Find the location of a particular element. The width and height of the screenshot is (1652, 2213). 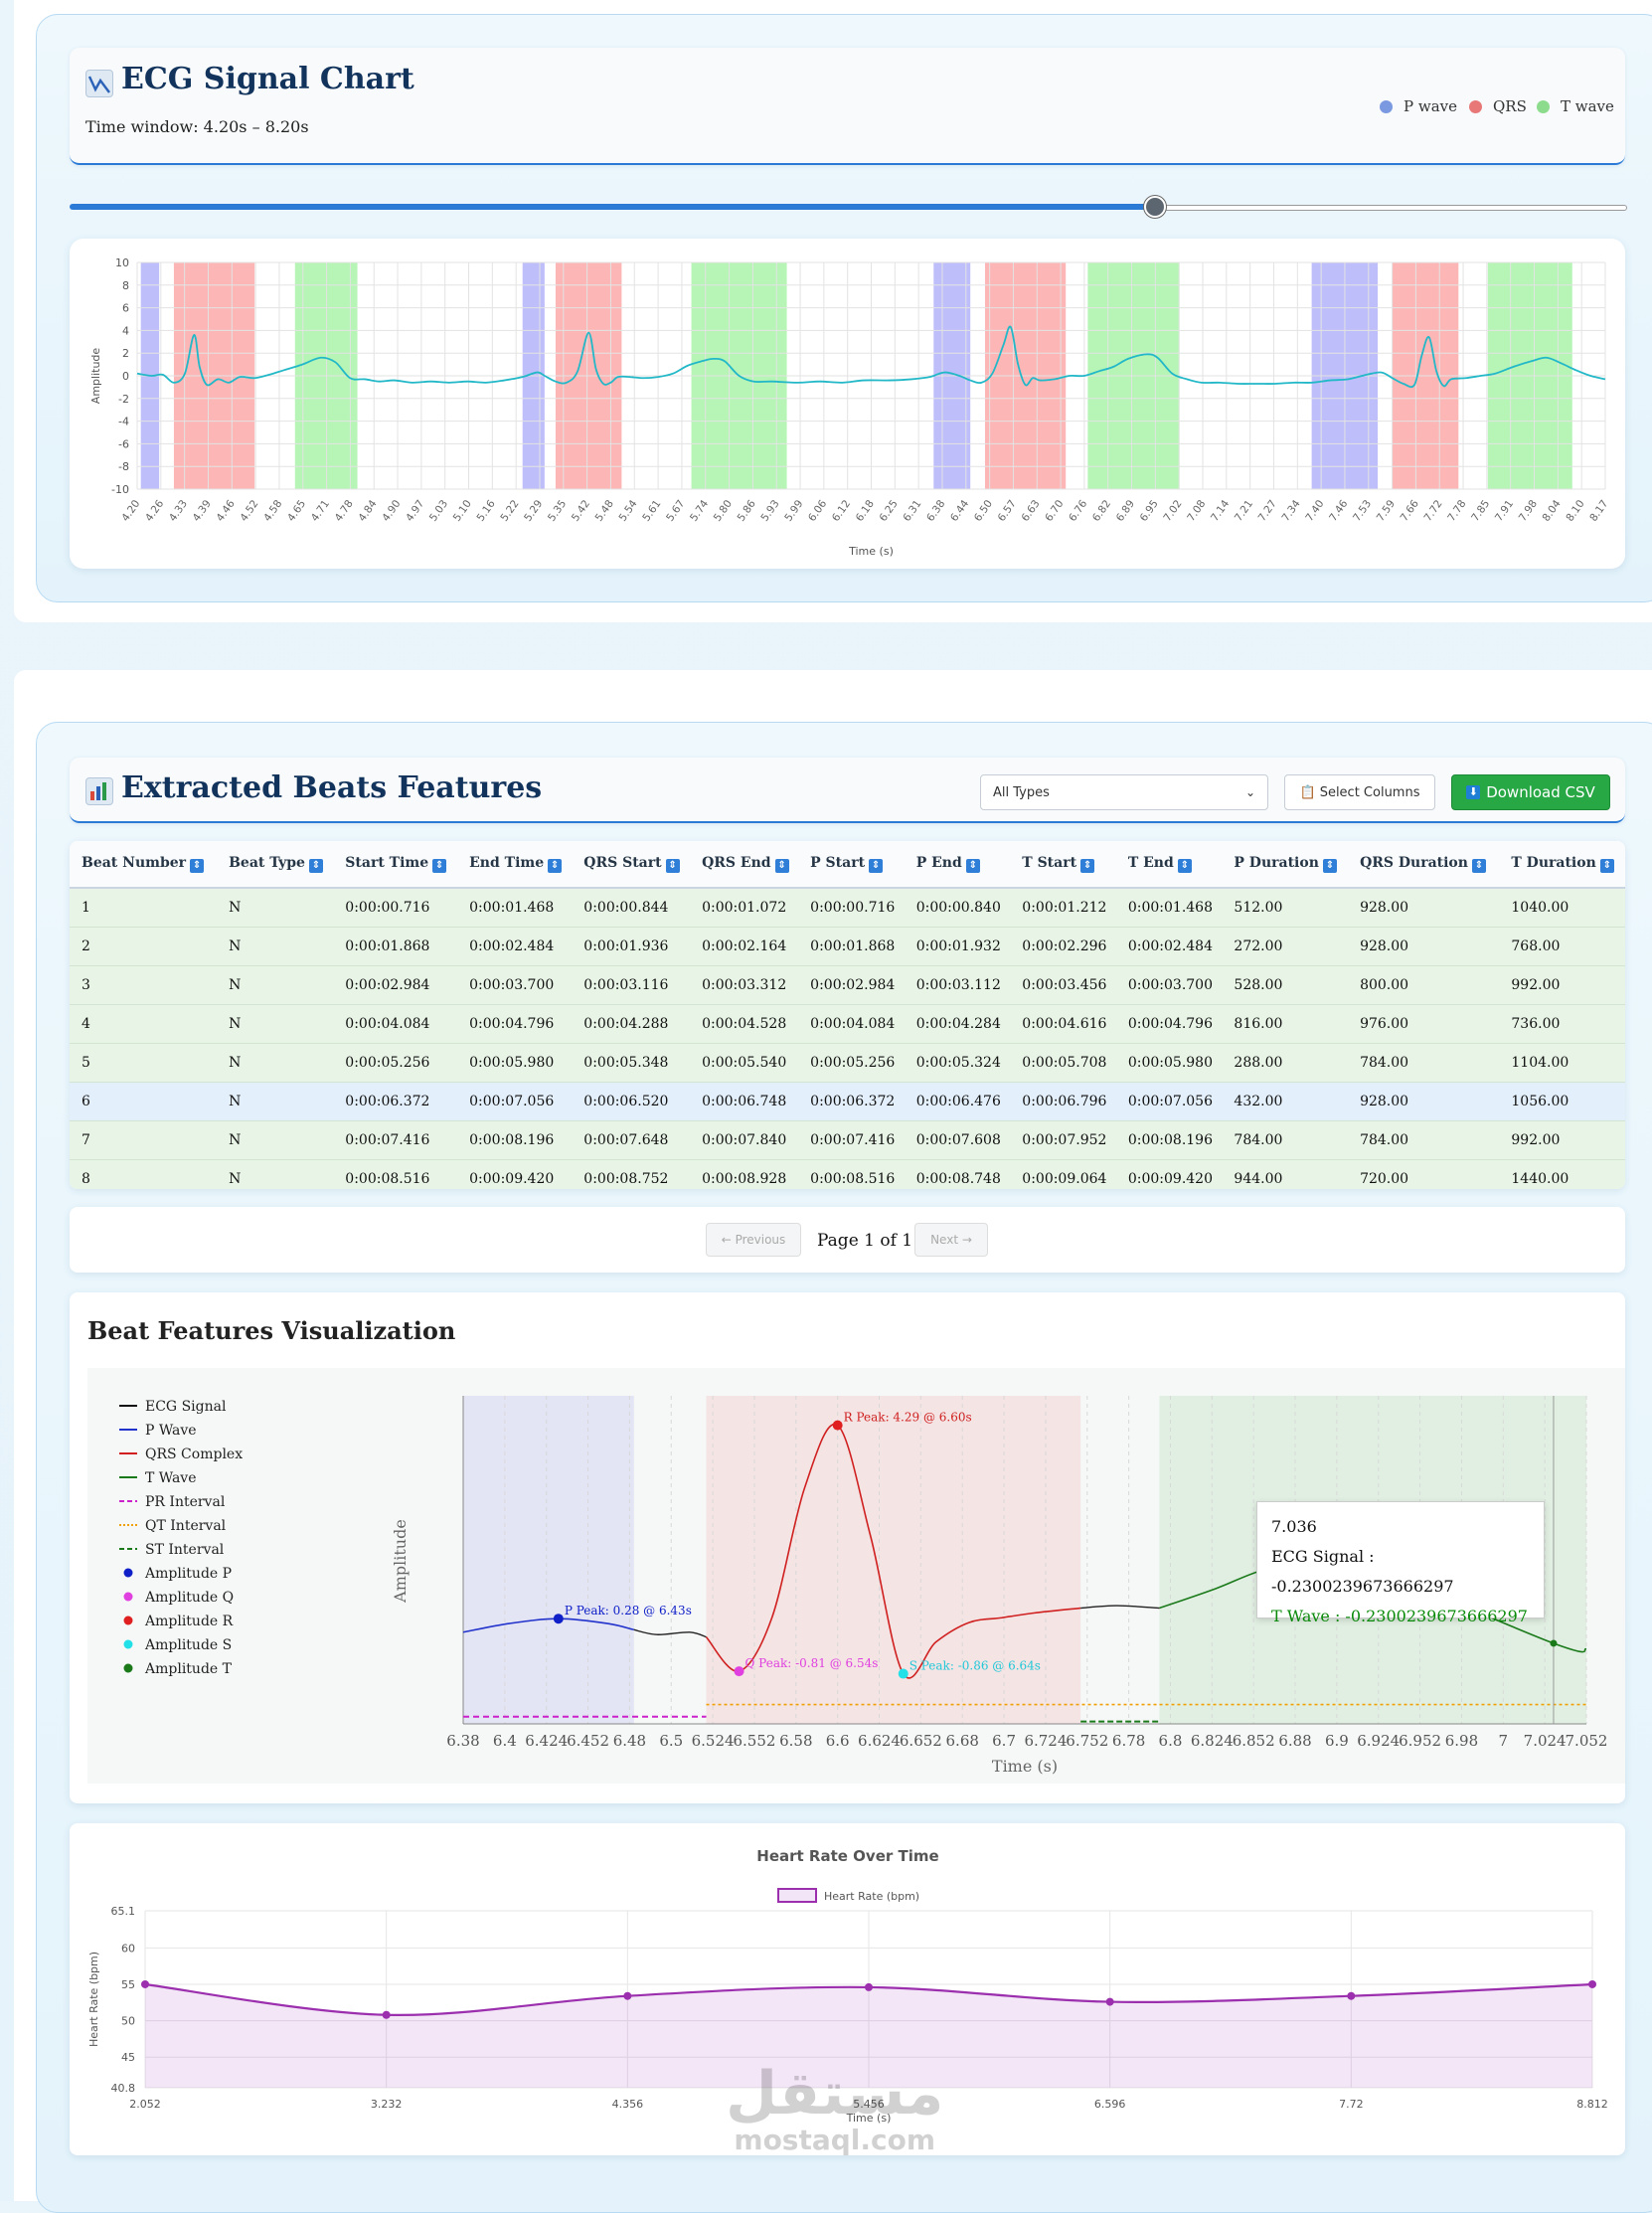

column-header-label: Start Time is located at coordinates (387, 863).